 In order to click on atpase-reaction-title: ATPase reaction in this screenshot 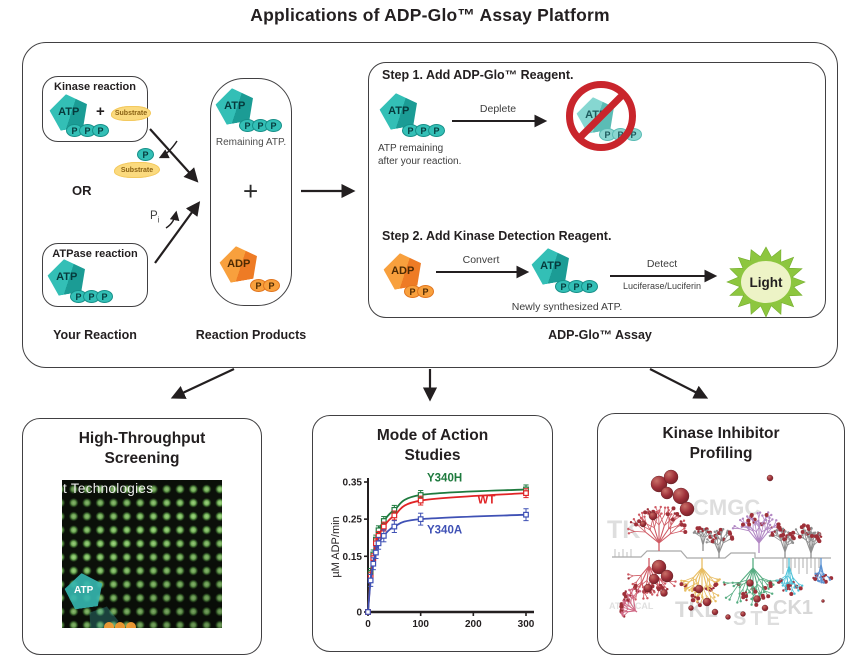, I will do `click(95, 254)`.